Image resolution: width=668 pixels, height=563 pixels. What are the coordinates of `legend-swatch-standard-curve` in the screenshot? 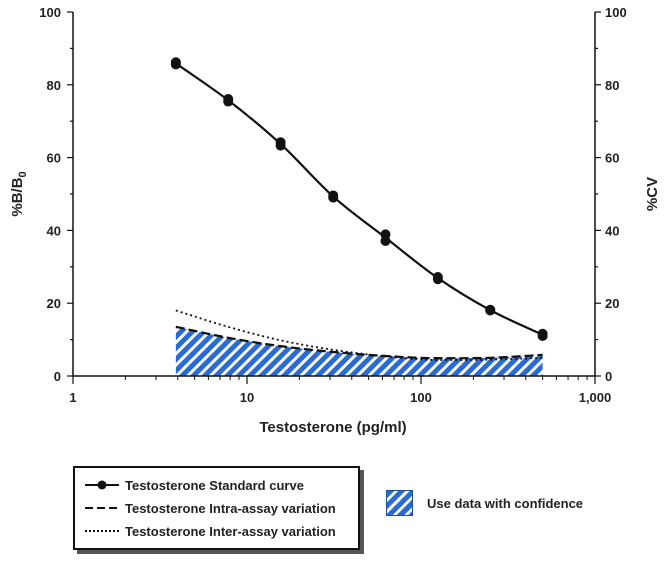 It's located at (102, 485).